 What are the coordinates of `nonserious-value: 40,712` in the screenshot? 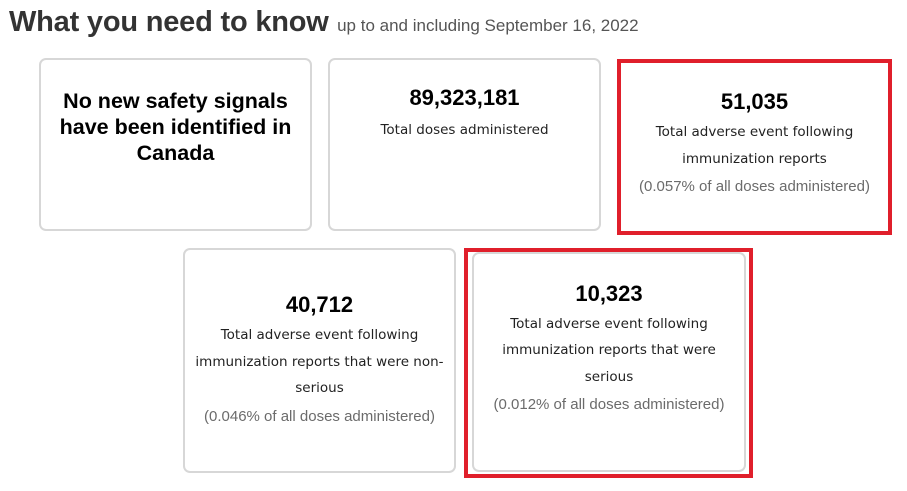 It's located at (319, 305).